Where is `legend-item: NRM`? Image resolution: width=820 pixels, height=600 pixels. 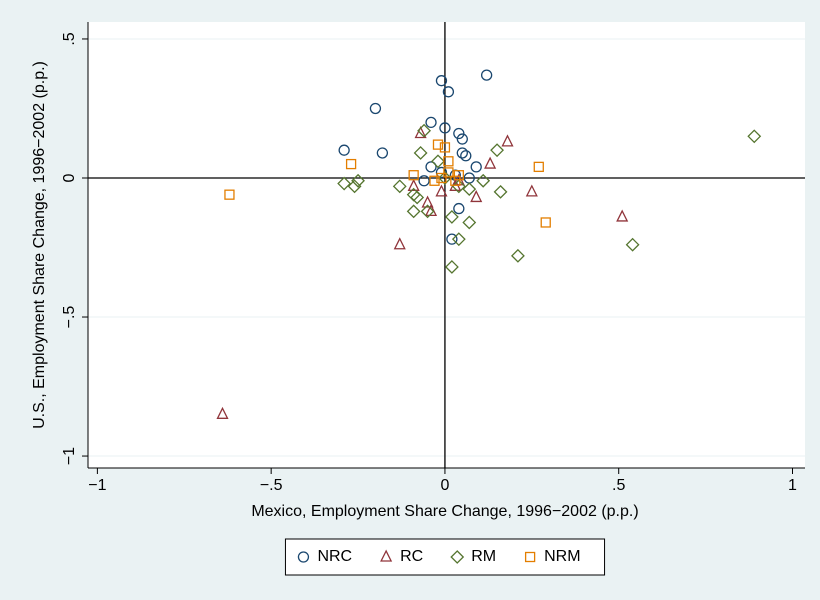 legend-item: NRM is located at coordinates (552, 556).